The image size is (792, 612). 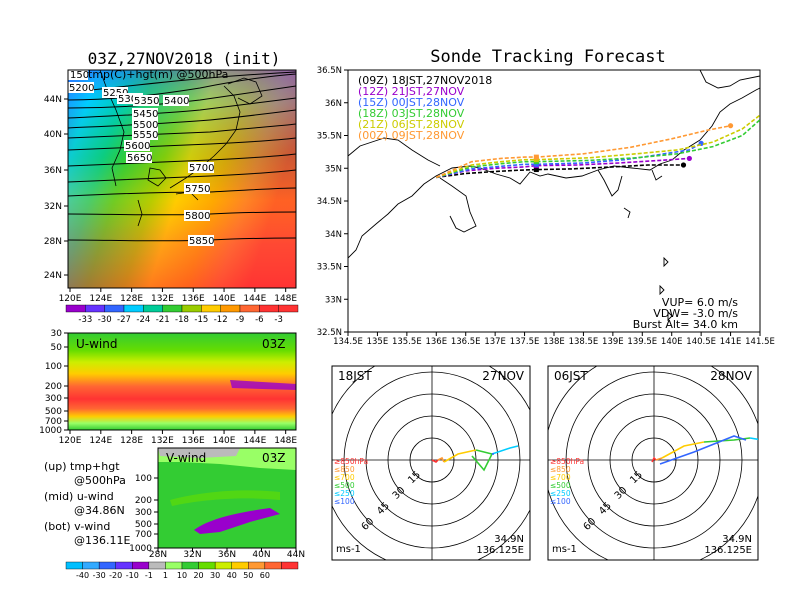 I want to click on vwind-gray, so click(x=199, y=453).